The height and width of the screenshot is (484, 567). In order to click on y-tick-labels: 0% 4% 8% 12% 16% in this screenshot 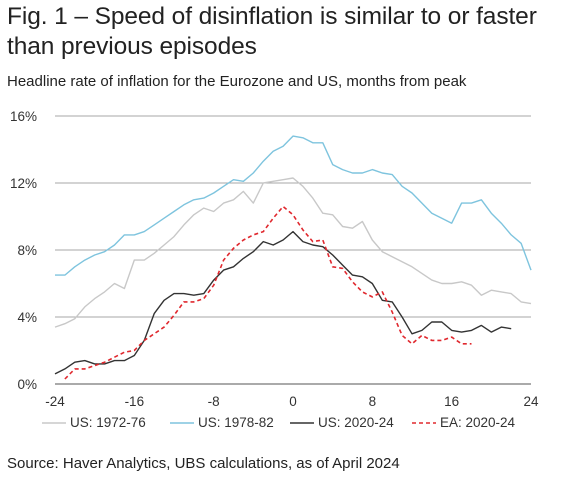, I will do `click(23, 250)`.